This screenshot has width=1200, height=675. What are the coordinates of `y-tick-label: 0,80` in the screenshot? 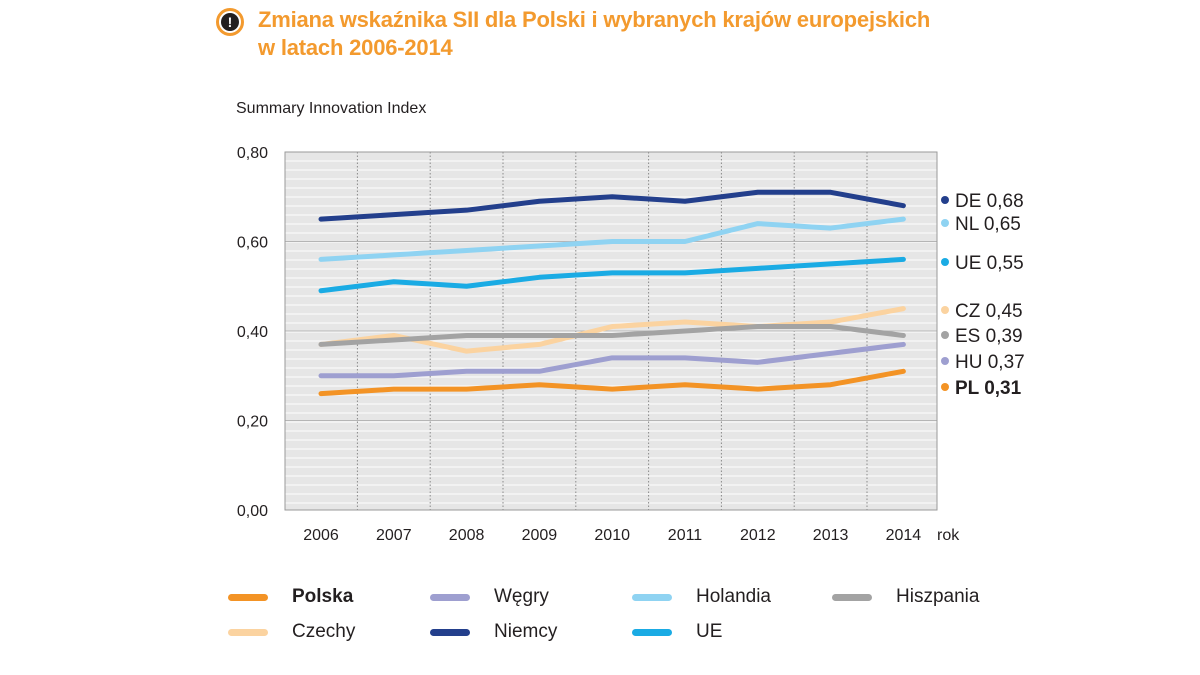 It's located at (252, 153).